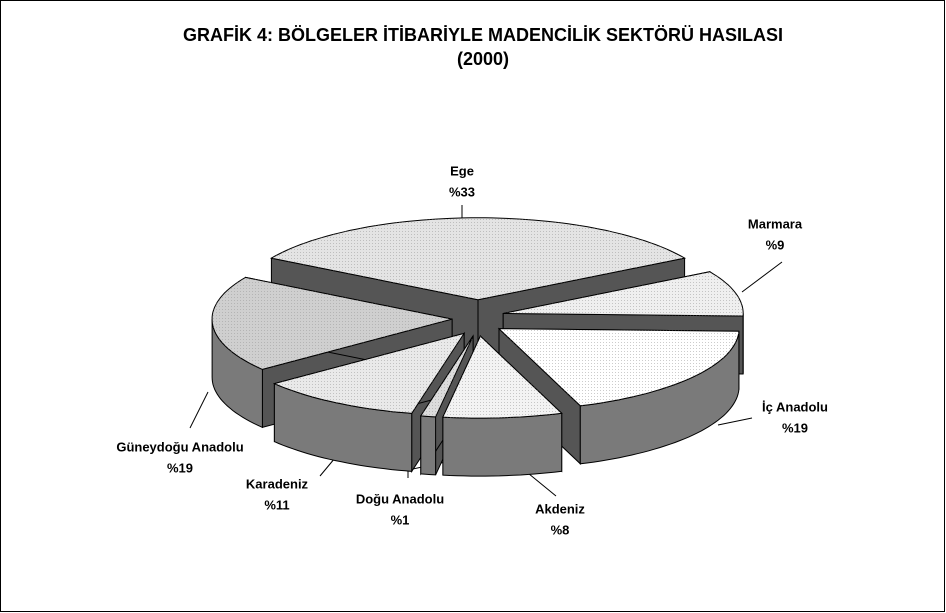 This screenshot has width=946, height=613. I want to click on chart-subtitle: (2000), so click(483, 59).